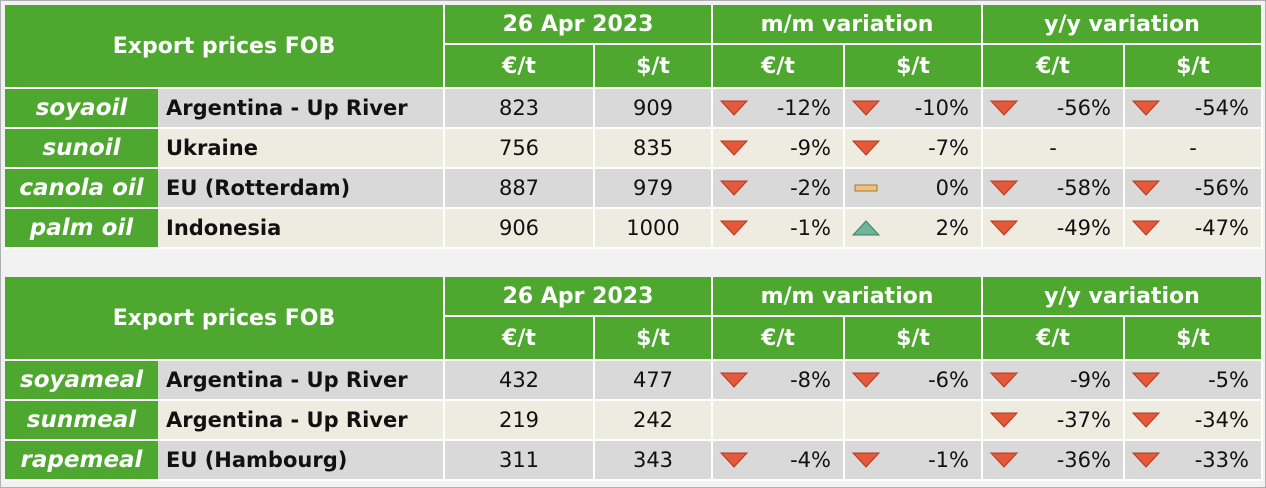 The height and width of the screenshot is (488, 1266). What do you see at coordinates (952, 228) in the screenshot?
I see `variation: 2%` at bounding box center [952, 228].